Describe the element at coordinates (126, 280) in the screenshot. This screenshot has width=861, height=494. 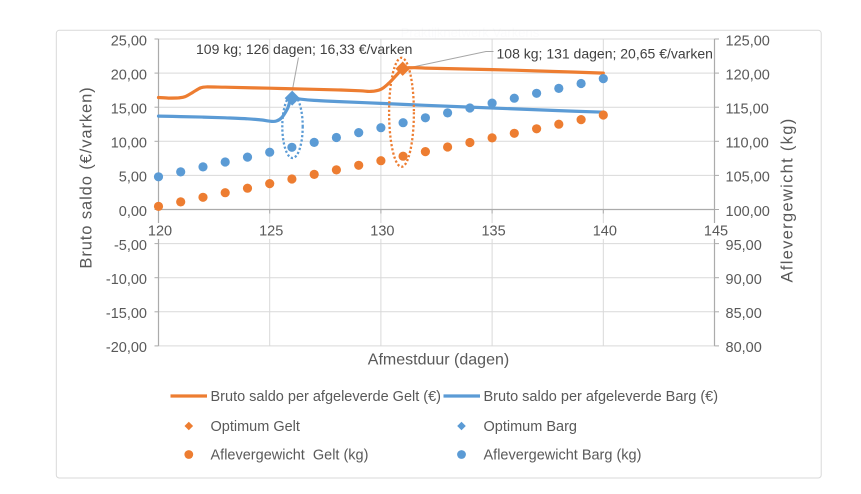
I see `svg-text: -10,00` at that location.